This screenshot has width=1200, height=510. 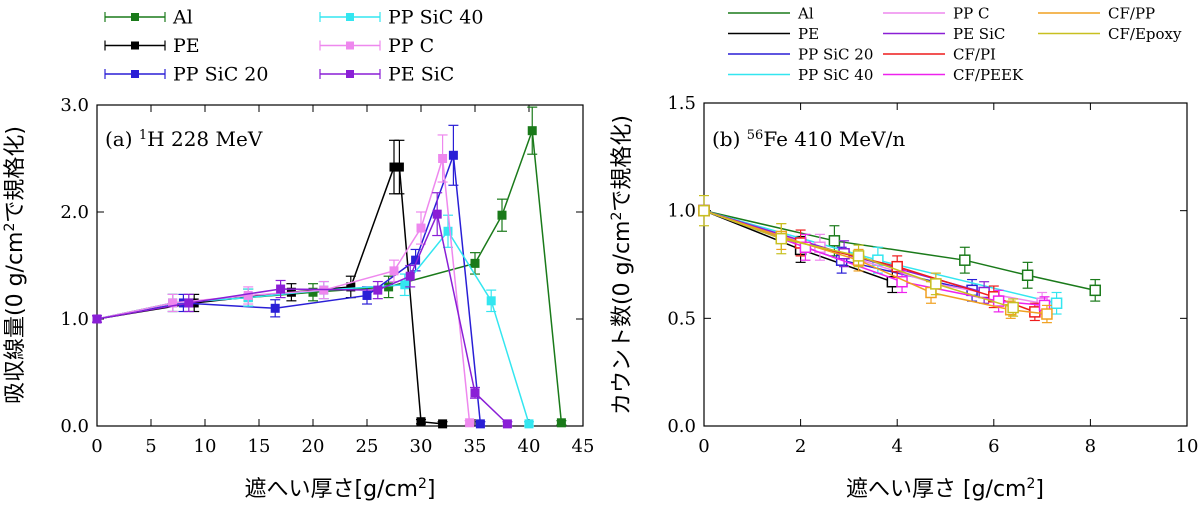 I want to click on chart-b-annotation: (b) 56Fe 410 MeV/n, so click(x=808, y=139).